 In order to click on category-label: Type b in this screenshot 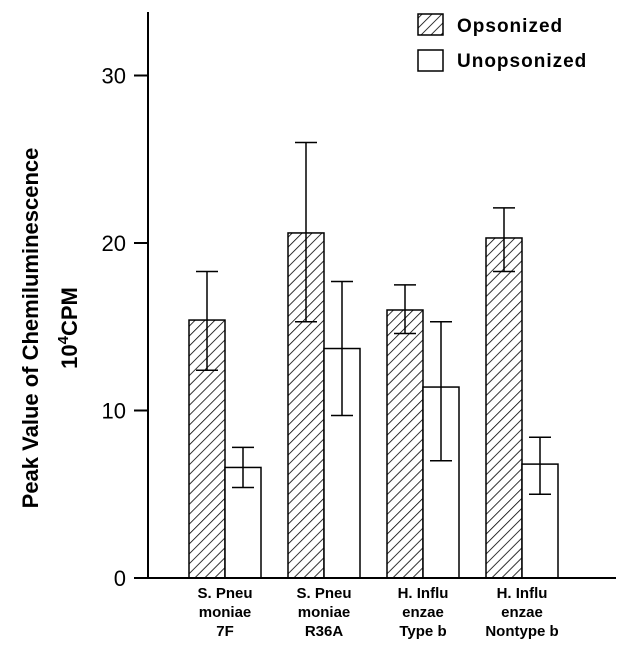, I will do `click(422, 631)`.